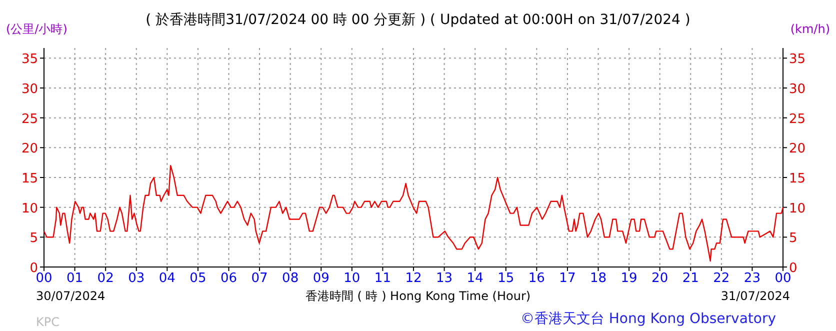 This screenshot has width=836, height=331. I want to click on x-axis-title: 香港時間 ( 時 ) Hong Kong Time (Hour), so click(418, 296).